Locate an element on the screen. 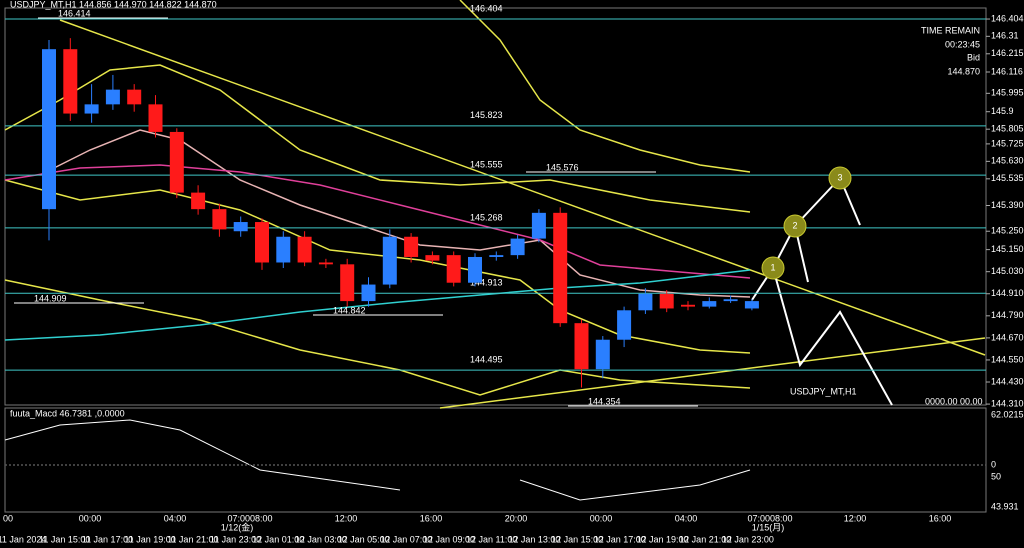  waypoint-label: 1 is located at coordinates (772, 267).